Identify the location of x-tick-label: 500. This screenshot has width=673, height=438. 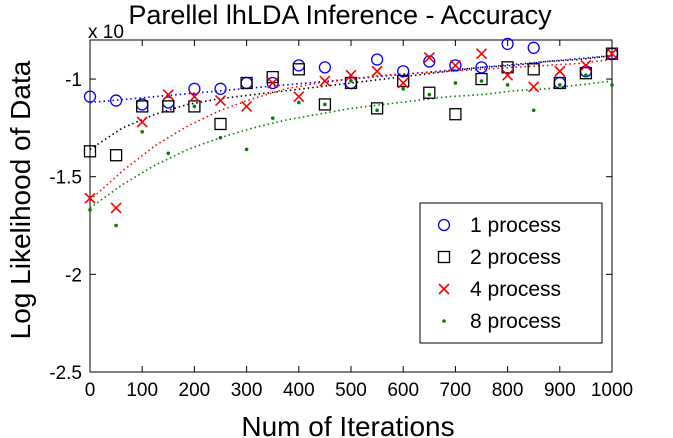
(351, 390).